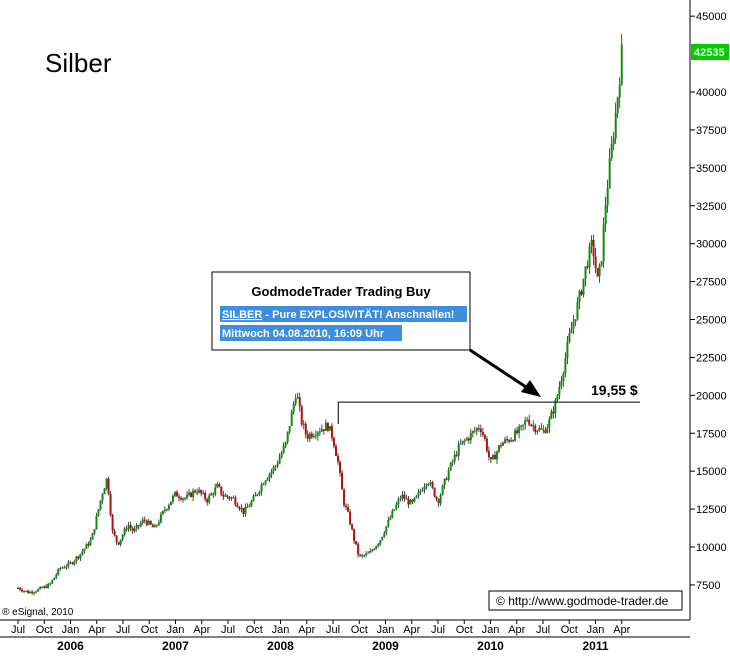  Describe the element at coordinates (464, 630) in the screenshot. I see `x-month-label: Oct` at that location.